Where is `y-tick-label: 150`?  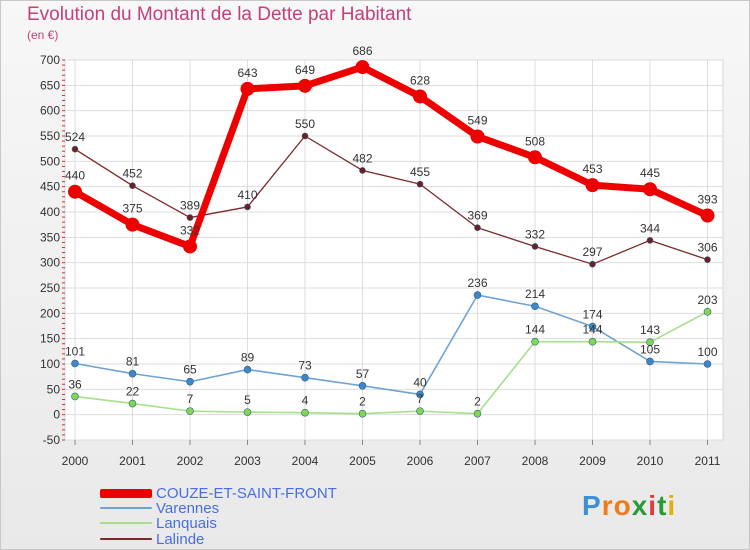
y-tick-label: 150 is located at coordinates (50, 339).